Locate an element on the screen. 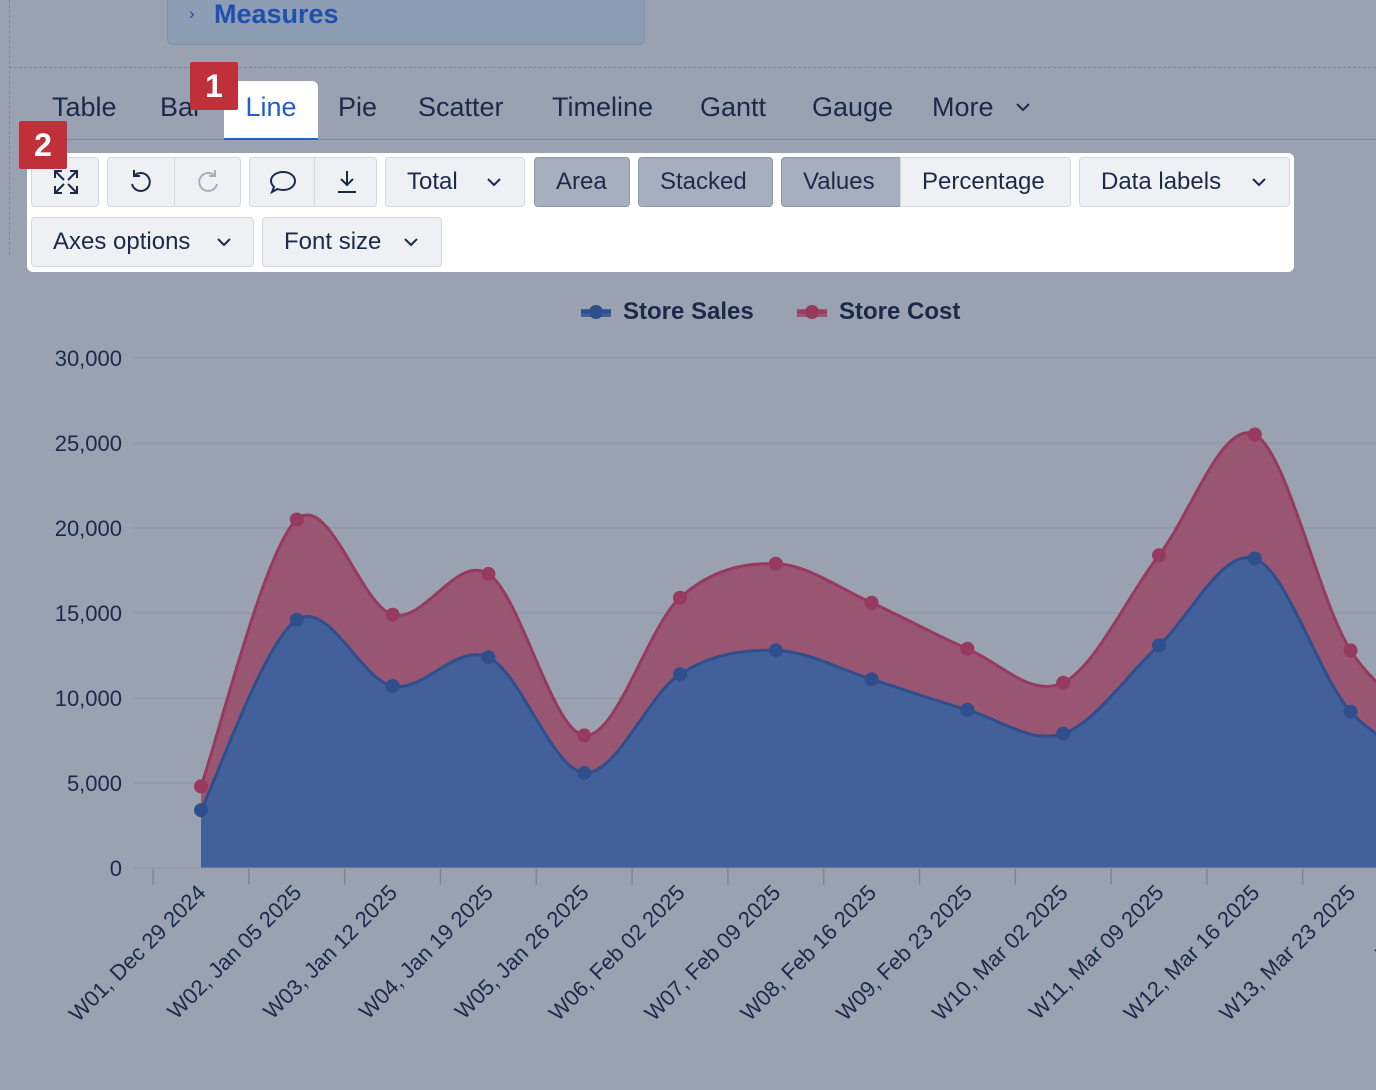 This screenshot has height=1090, width=1376. expand-icon is located at coordinates (66, 182).